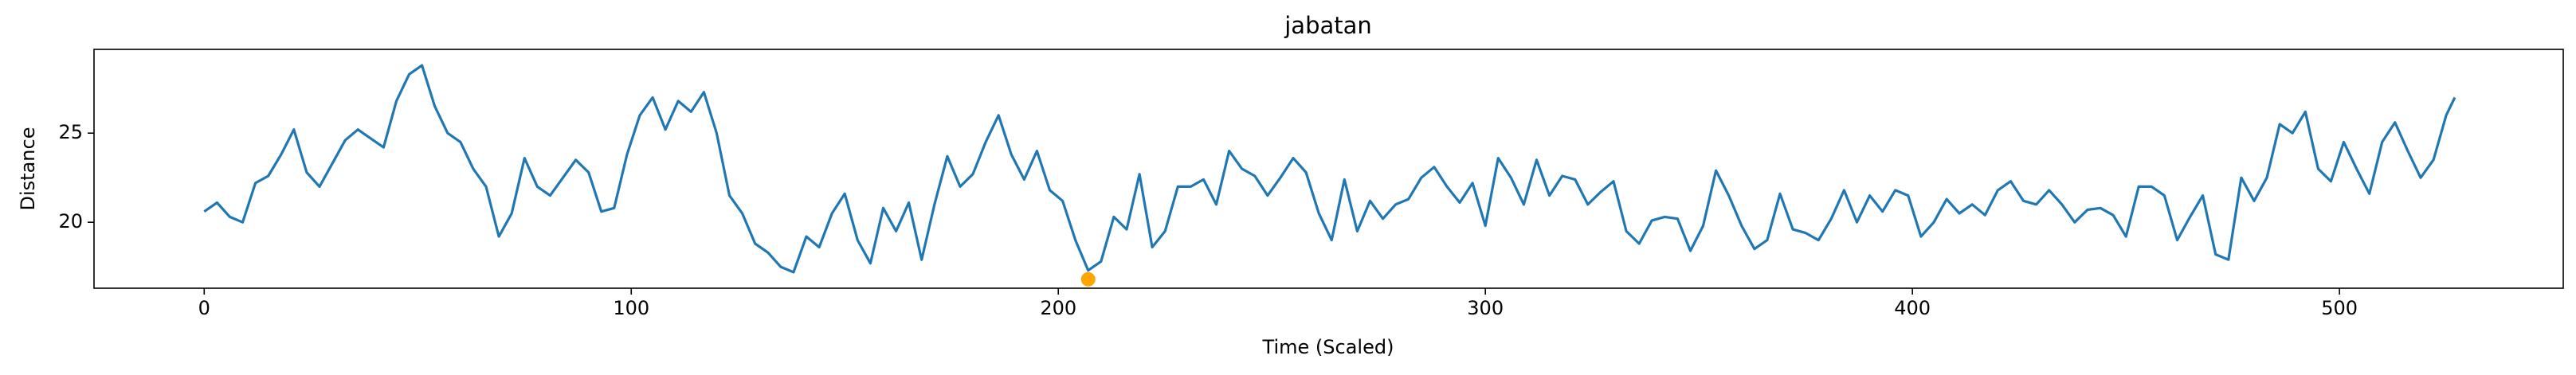 The width and height of the screenshot is (2576, 375). Describe the element at coordinates (1328, 347) in the screenshot. I see `x-axis-label: Time (Scaled)` at that location.